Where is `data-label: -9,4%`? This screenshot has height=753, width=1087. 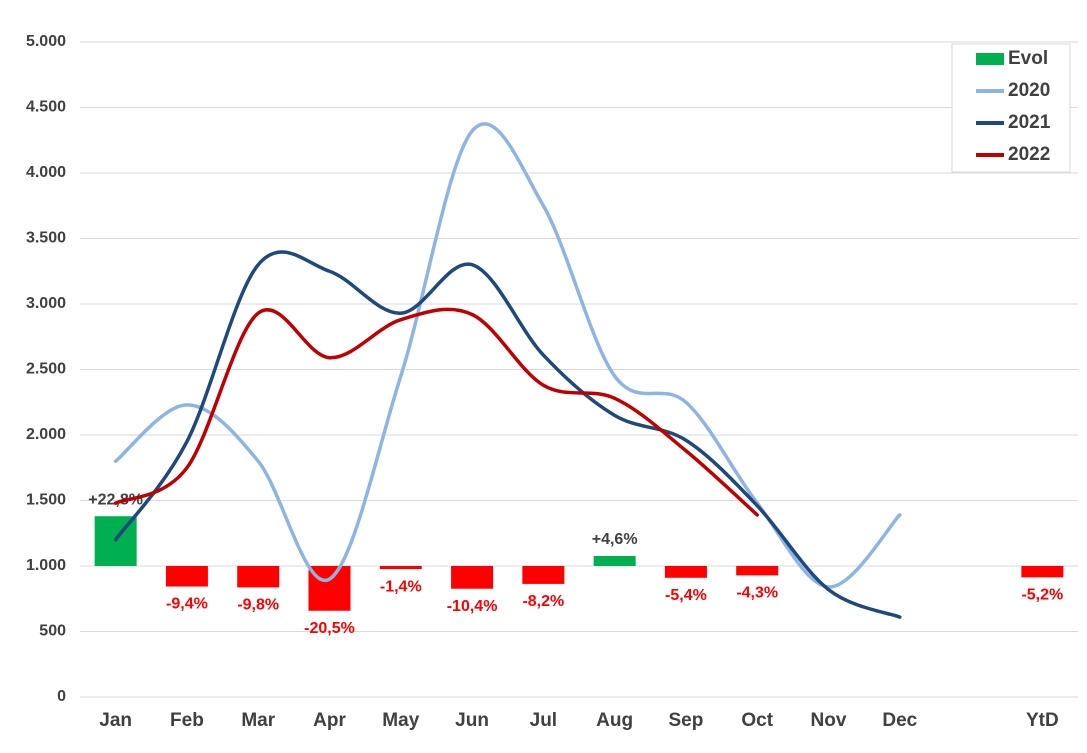 data-label: -9,4% is located at coordinates (187, 604).